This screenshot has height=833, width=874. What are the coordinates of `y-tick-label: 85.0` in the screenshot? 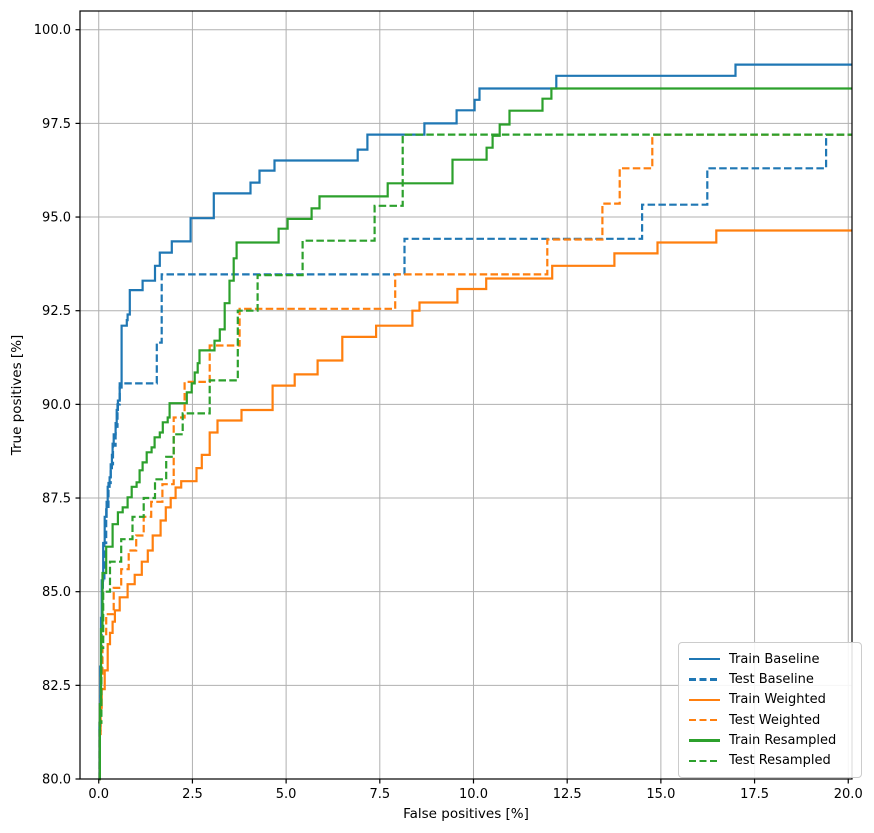 It's located at (56, 592).